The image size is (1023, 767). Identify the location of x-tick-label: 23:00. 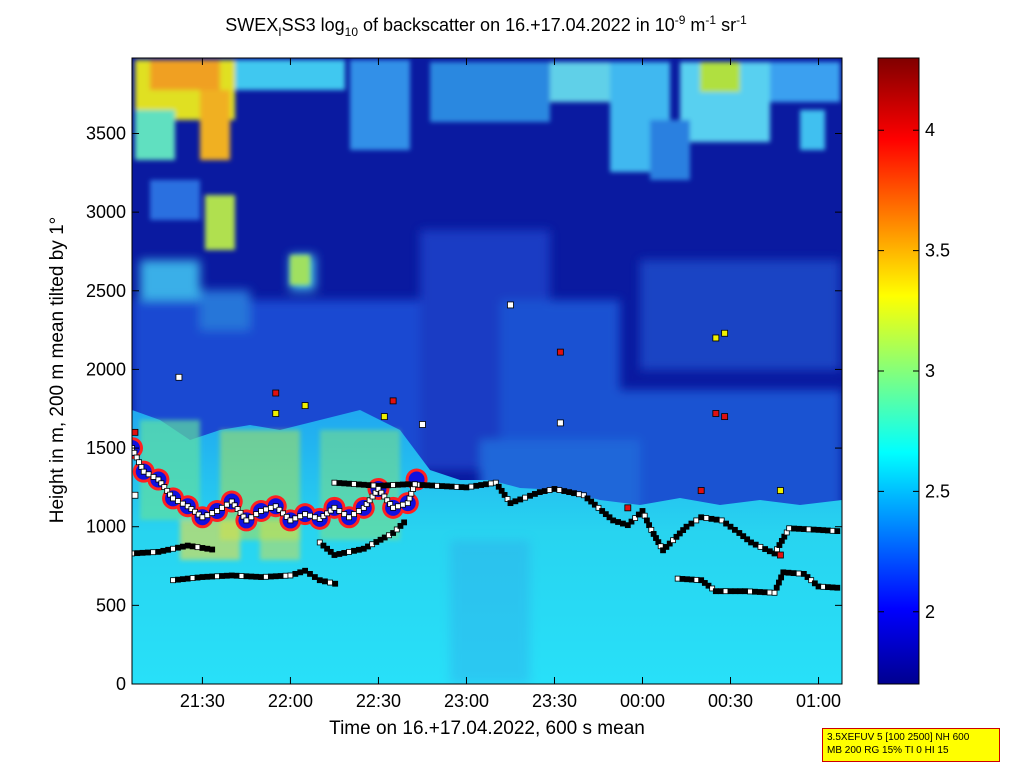
(466, 701).